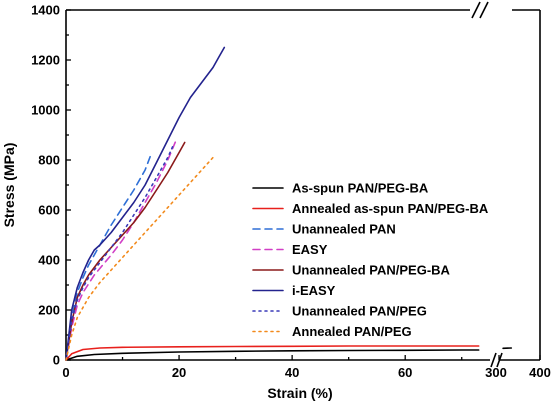 The image size is (554, 405). I want to click on legend-label: i-EASY, so click(314, 290).